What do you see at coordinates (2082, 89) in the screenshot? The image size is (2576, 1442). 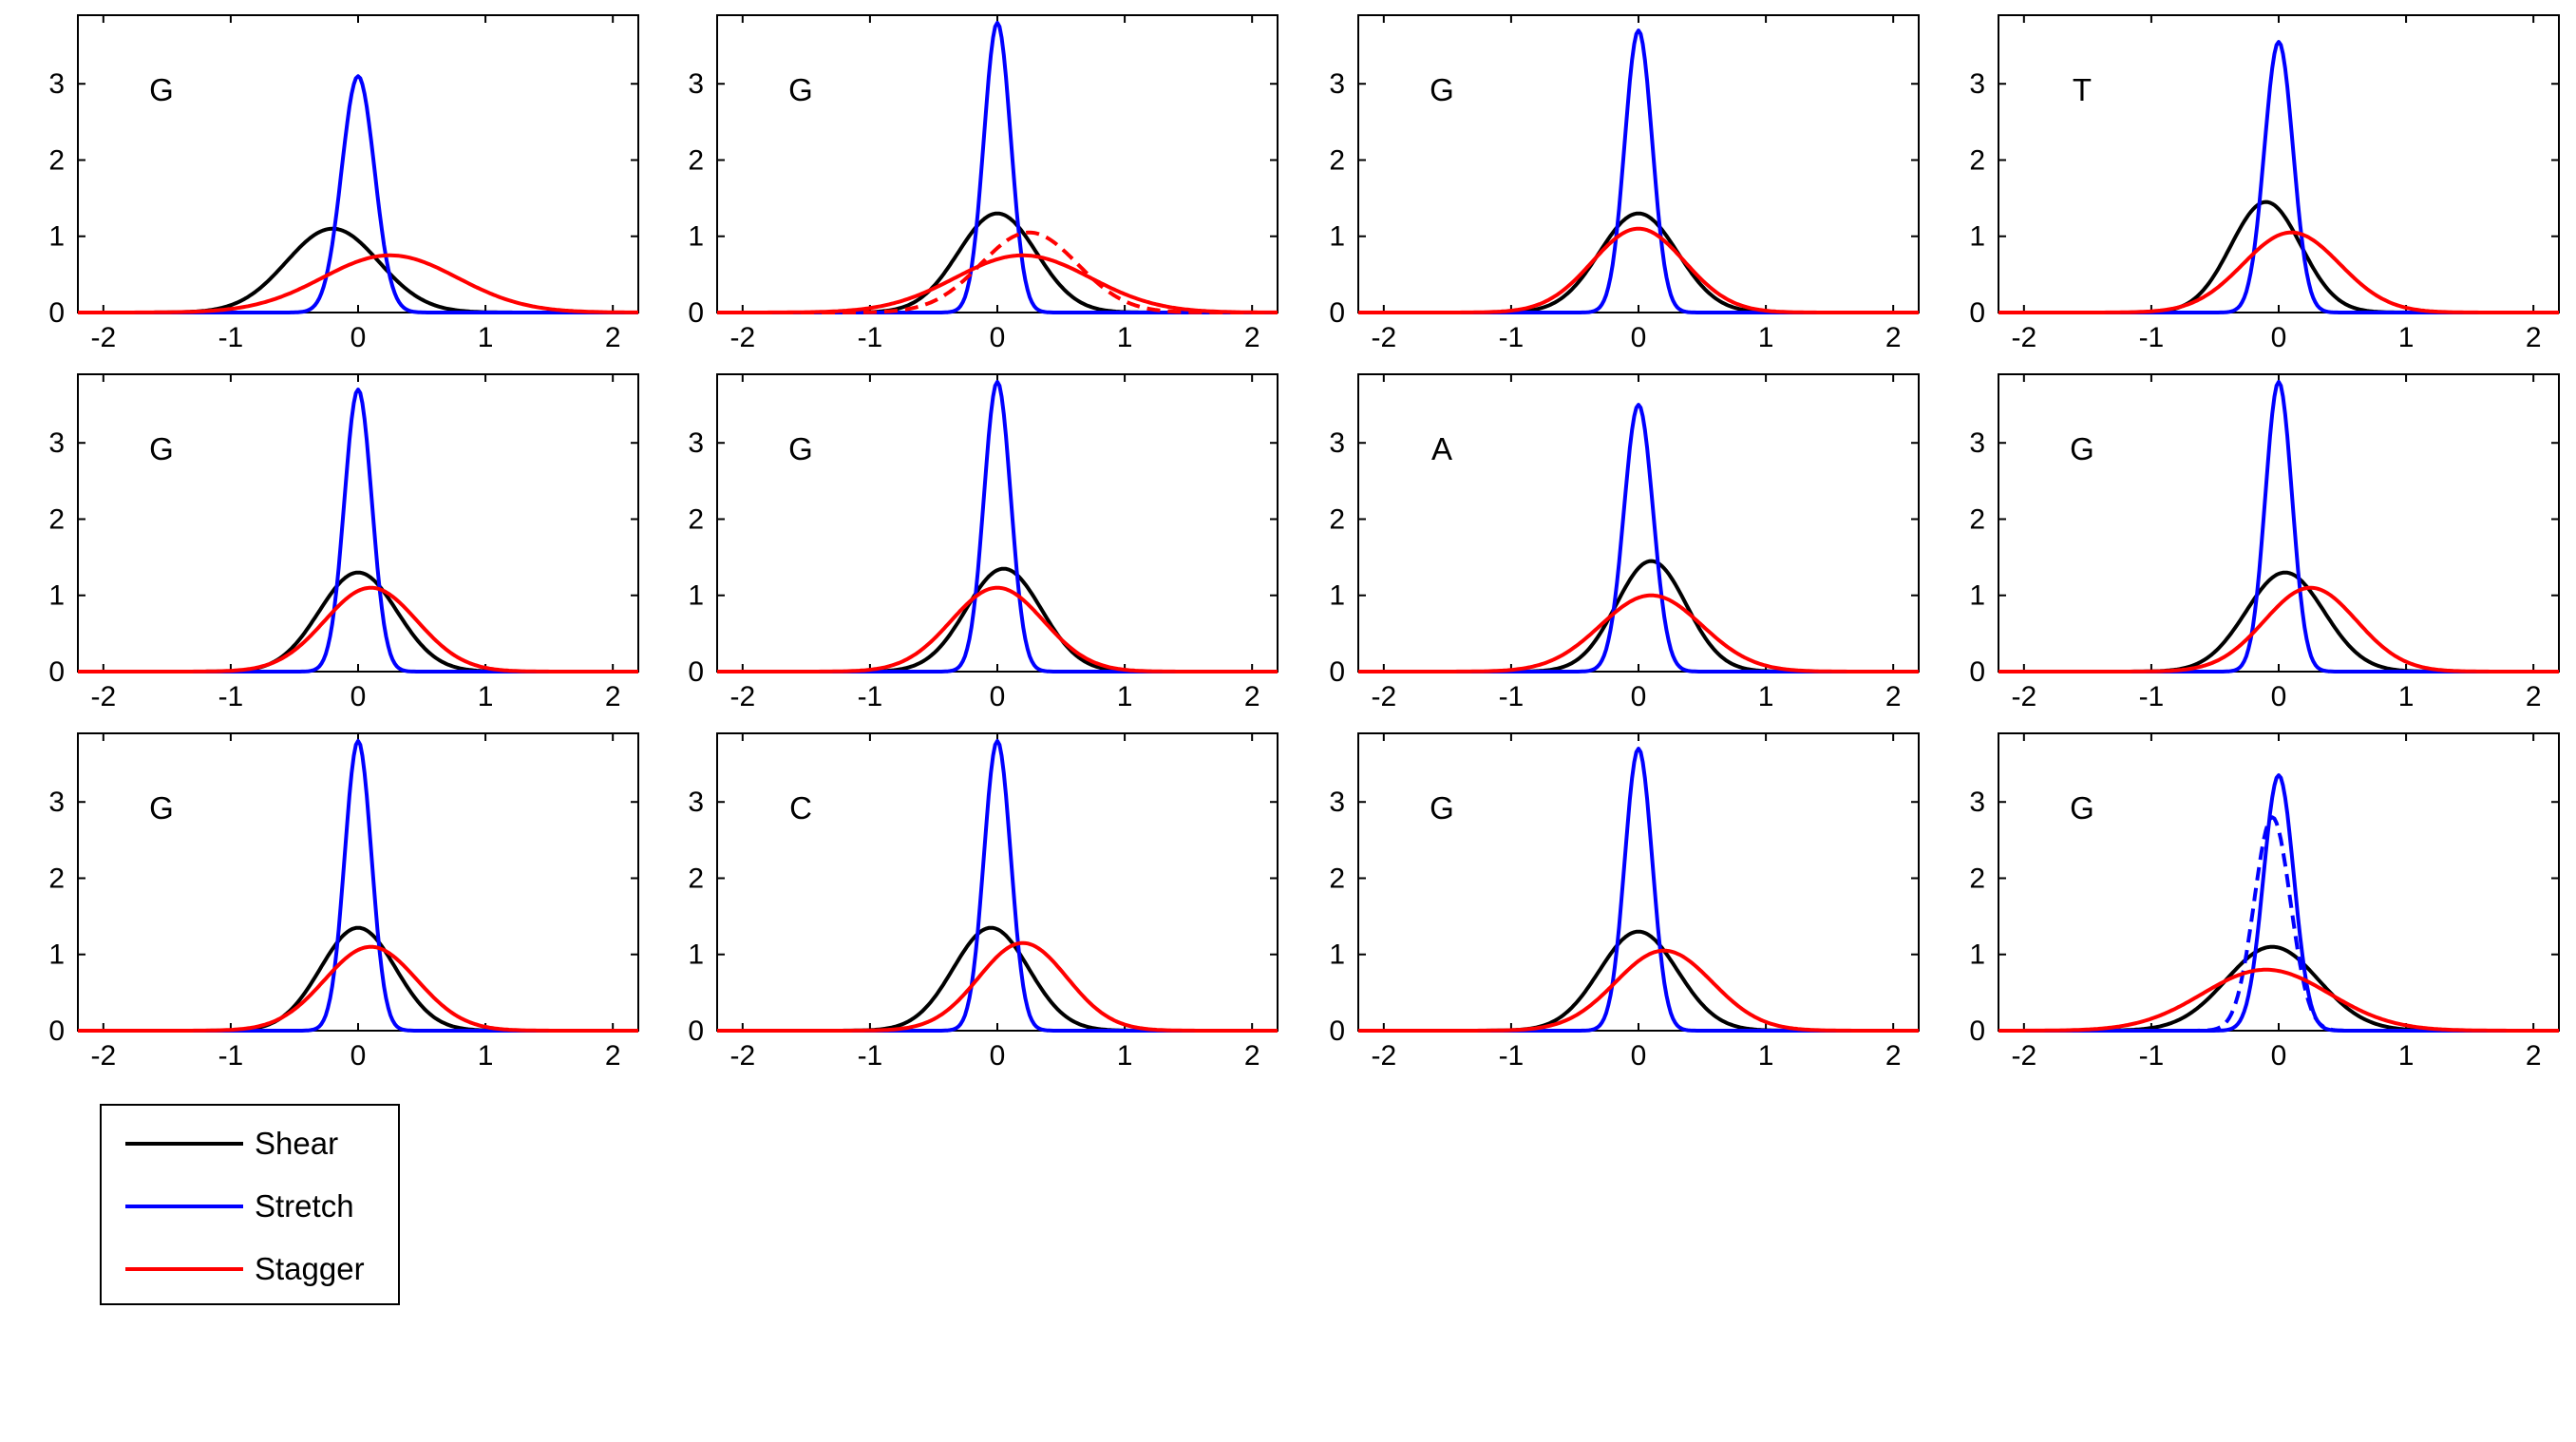 I see `panel-letter: T` at bounding box center [2082, 89].